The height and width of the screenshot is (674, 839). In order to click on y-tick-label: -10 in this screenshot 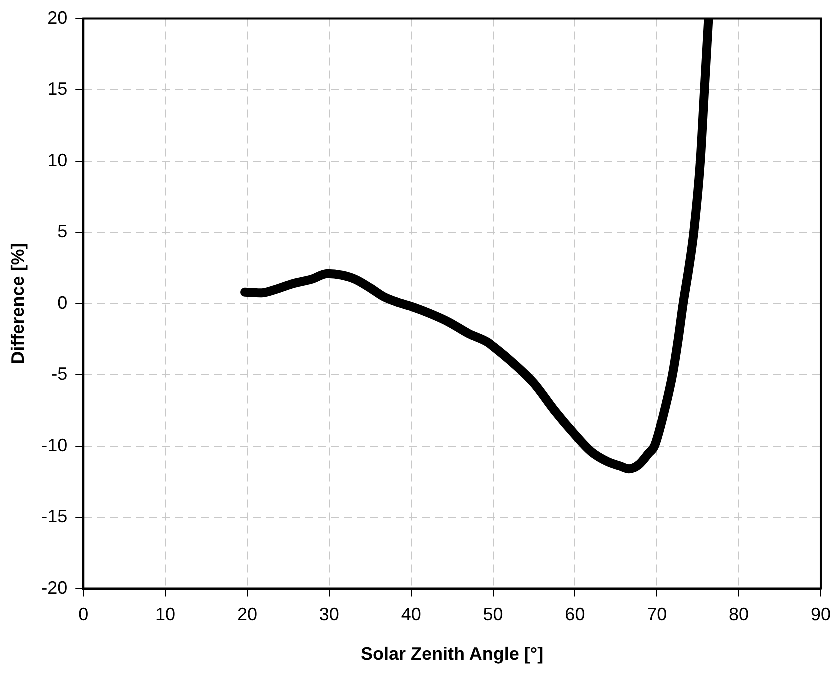, I will do `click(55, 445)`.